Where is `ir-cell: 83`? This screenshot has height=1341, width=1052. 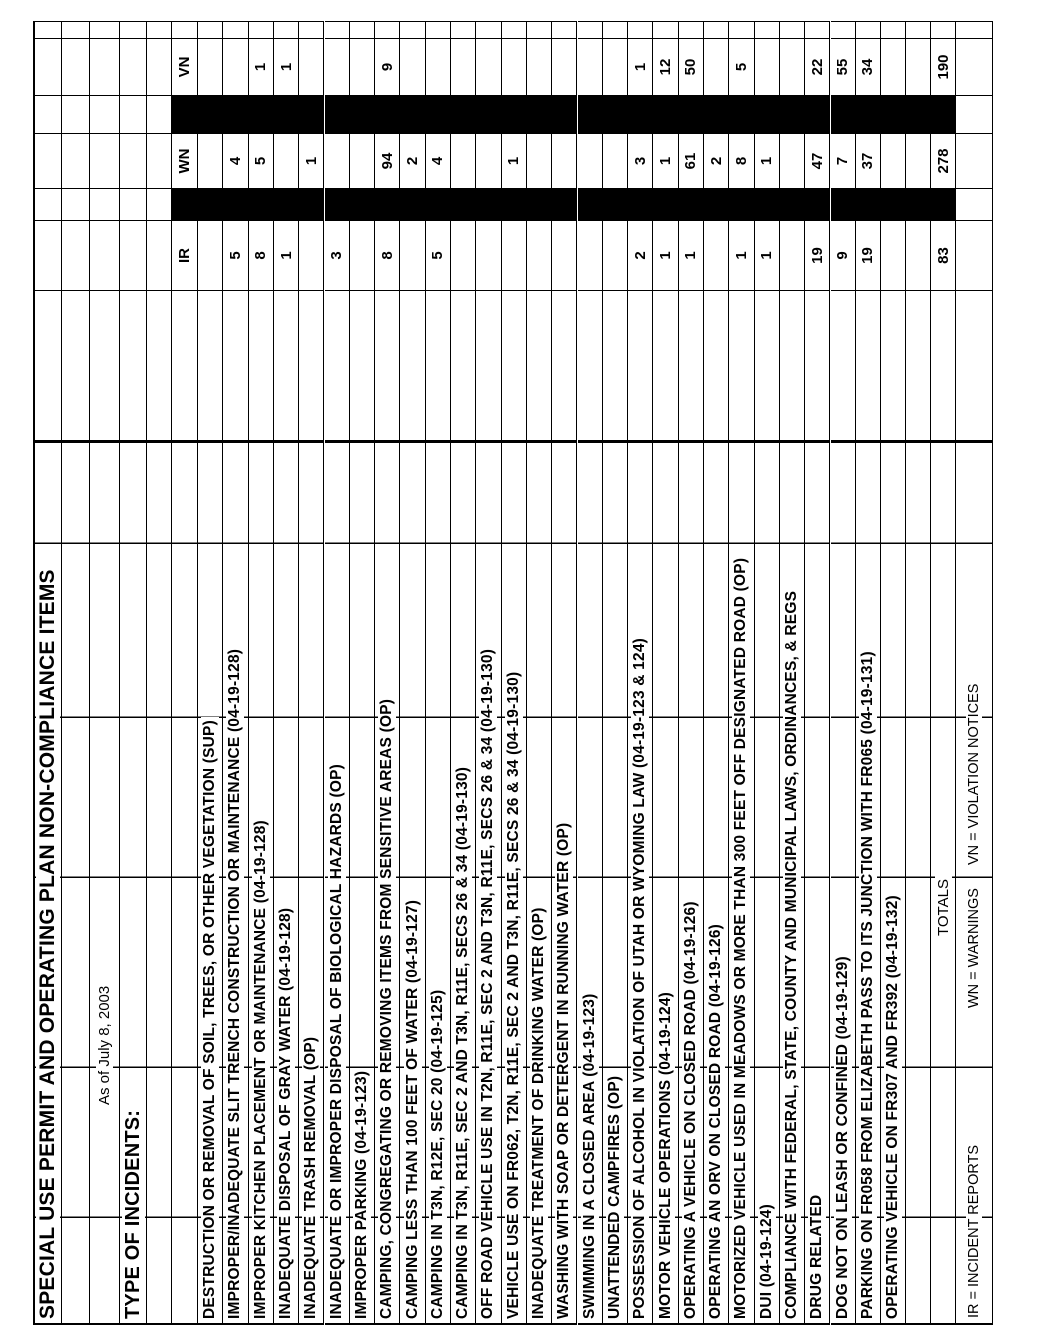 ir-cell: 83 is located at coordinates (943, 255).